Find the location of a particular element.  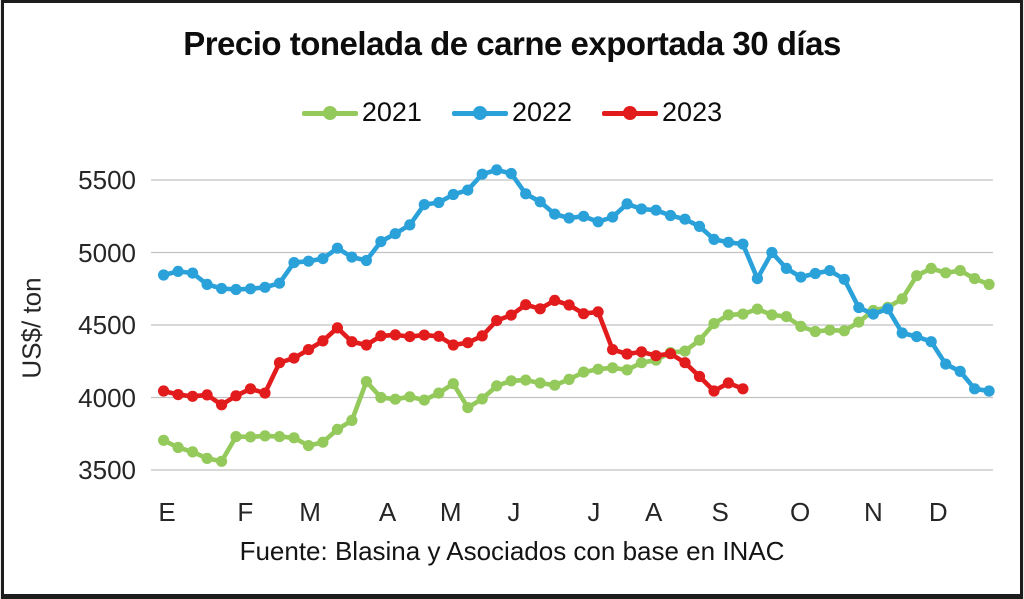

x-tick-label-5-M: M is located at coordinates (450, 512).